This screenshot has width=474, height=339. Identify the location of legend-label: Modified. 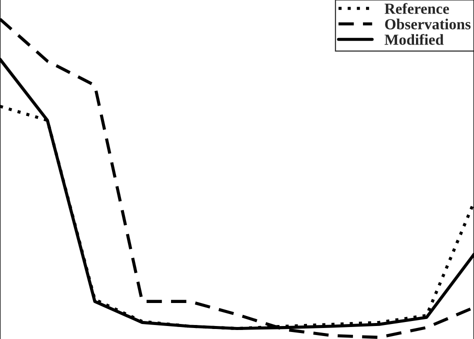
(414, 39).